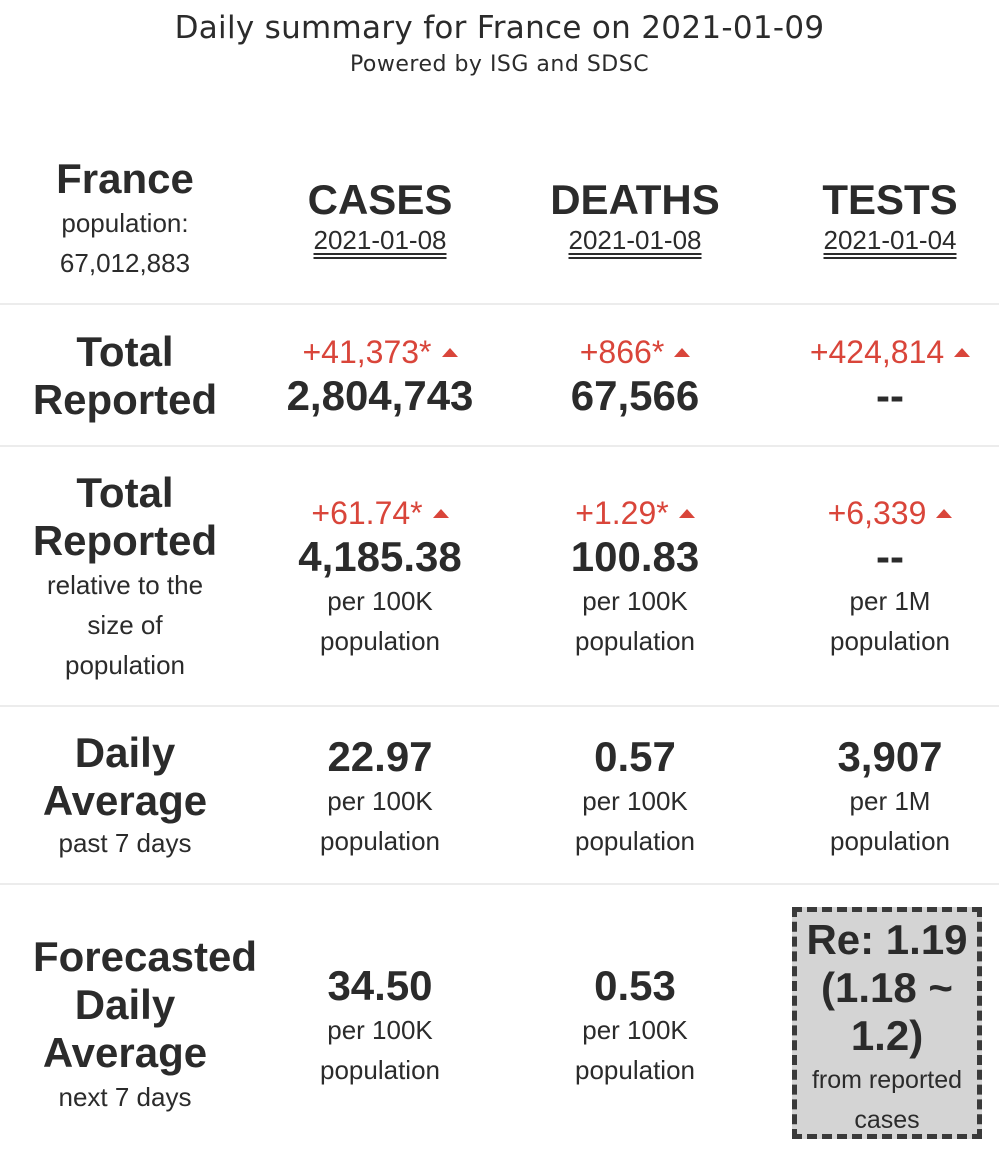  I want to click on daily-deaths-cell: 0.57 per 100K population, so click(635, 797).